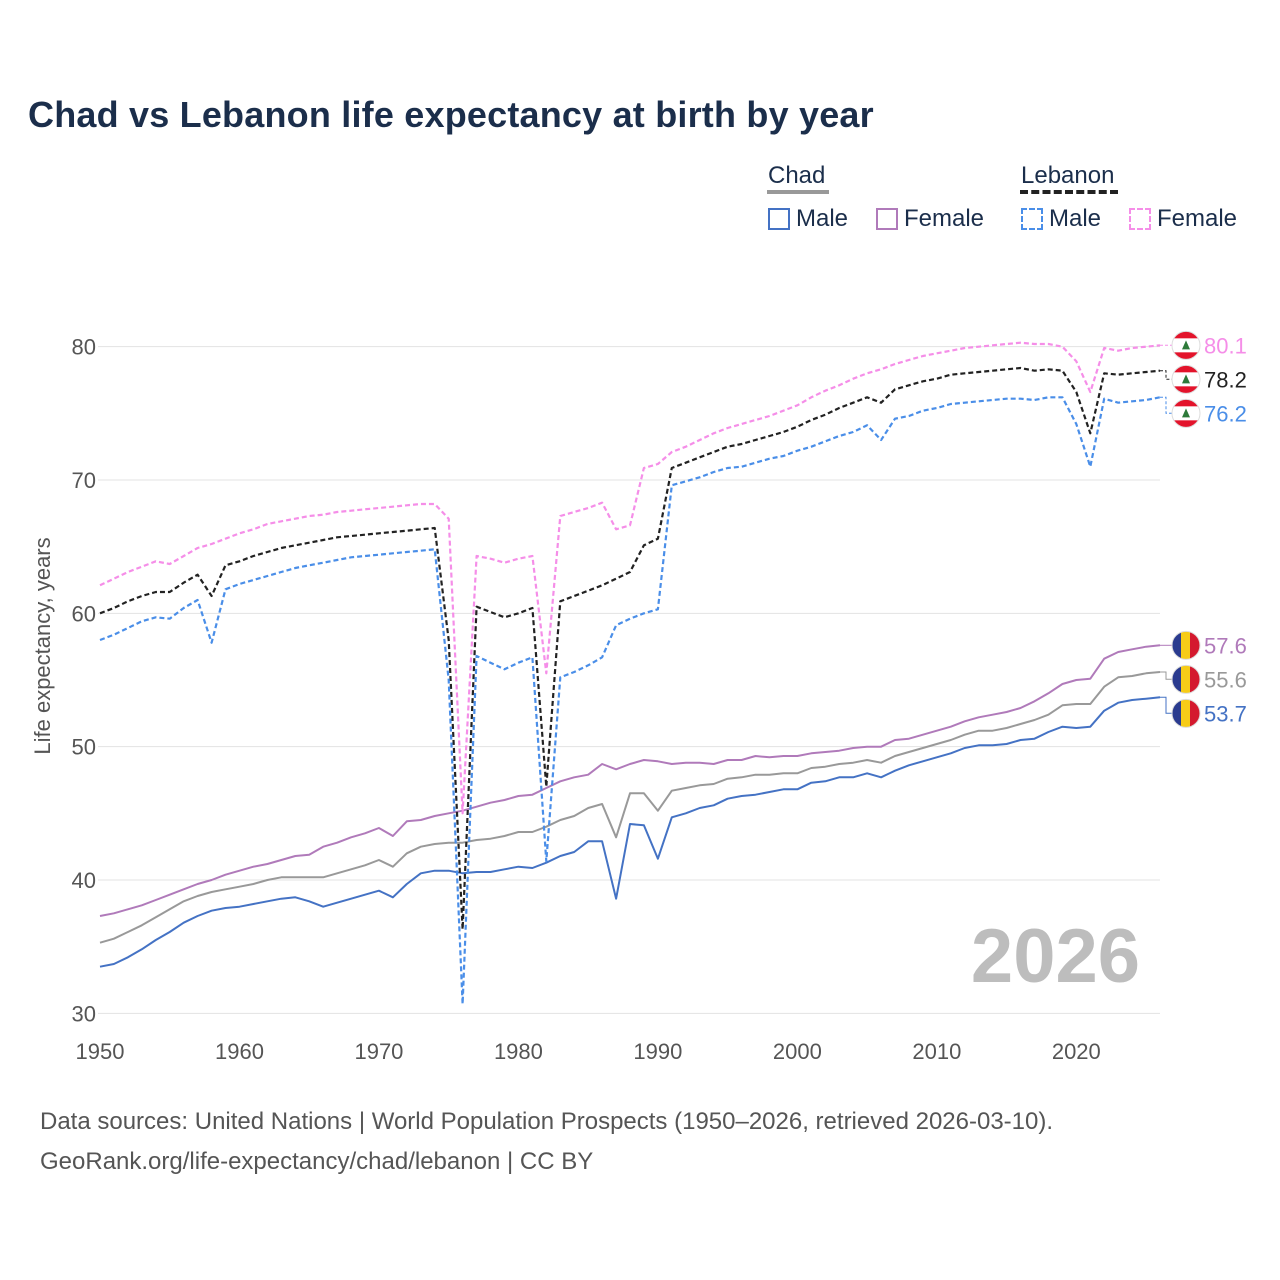 This screenshot has height=1280, width=1280. What do you see at coordinates (657, 1051) in the screenshot?
I see `x-tick-label: 1990` at bounding box center [657, 1051].